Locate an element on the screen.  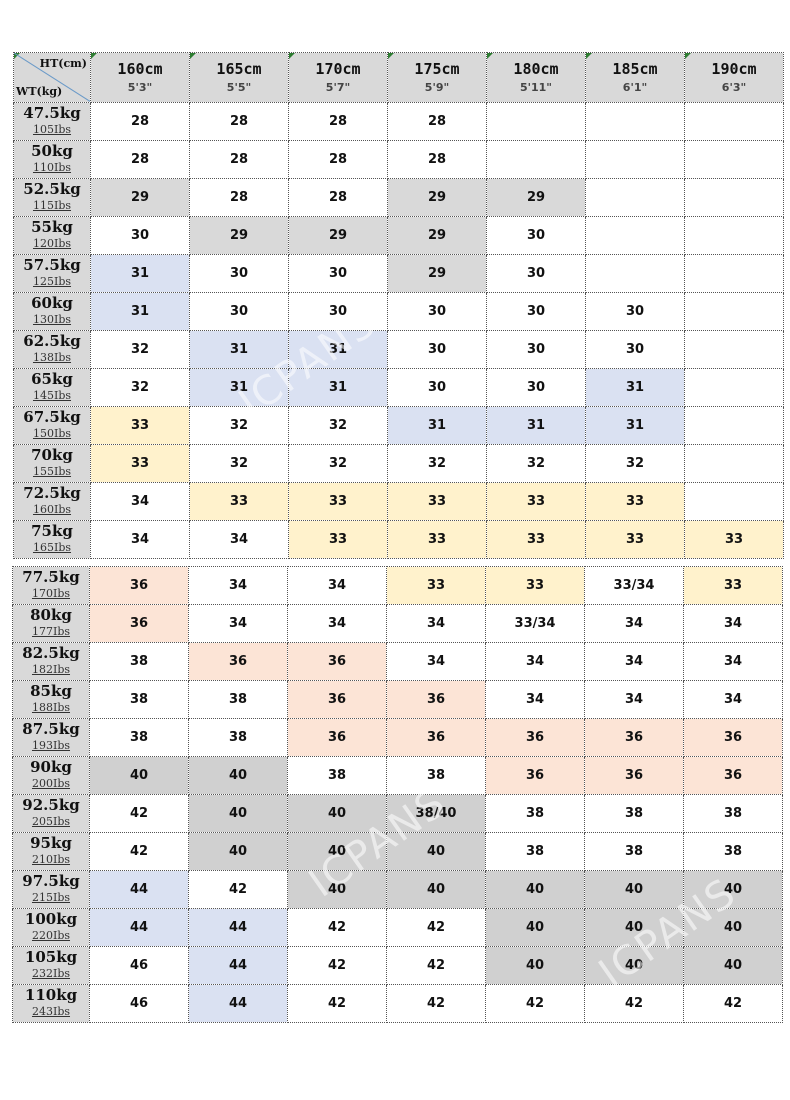
table-row: 50kg 110Ibs 28 28 28 28 is located at coordinates (398, 159).